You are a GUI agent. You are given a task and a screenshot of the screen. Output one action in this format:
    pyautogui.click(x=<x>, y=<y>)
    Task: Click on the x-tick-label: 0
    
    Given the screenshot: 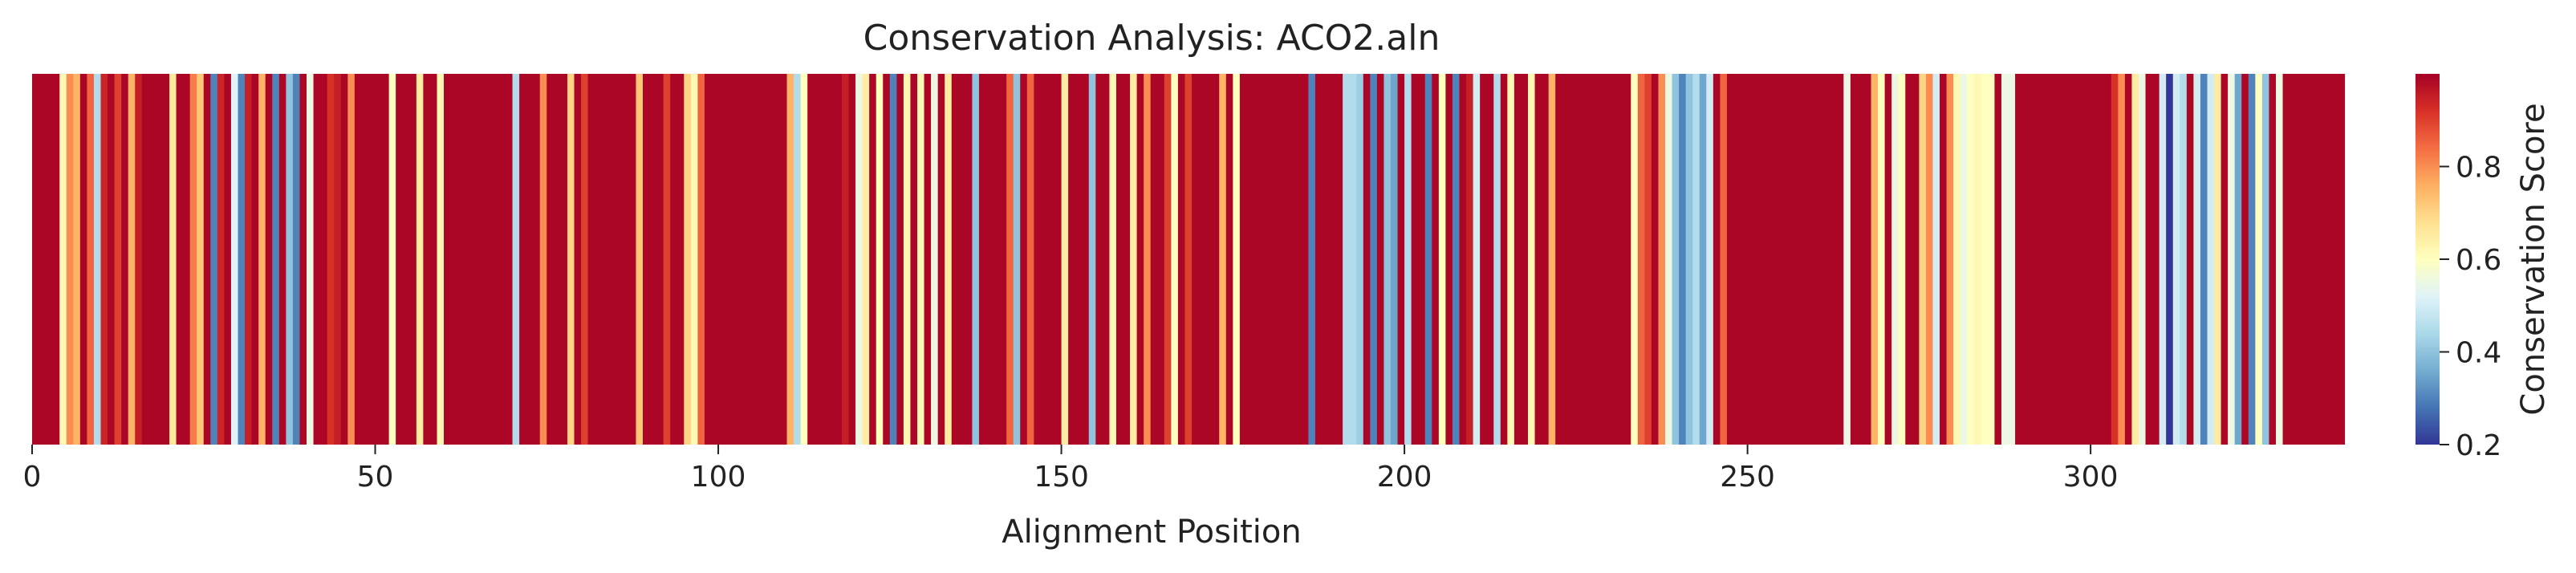 What is the action you would take?
    pyautogui.click(x=32, y=477)
    